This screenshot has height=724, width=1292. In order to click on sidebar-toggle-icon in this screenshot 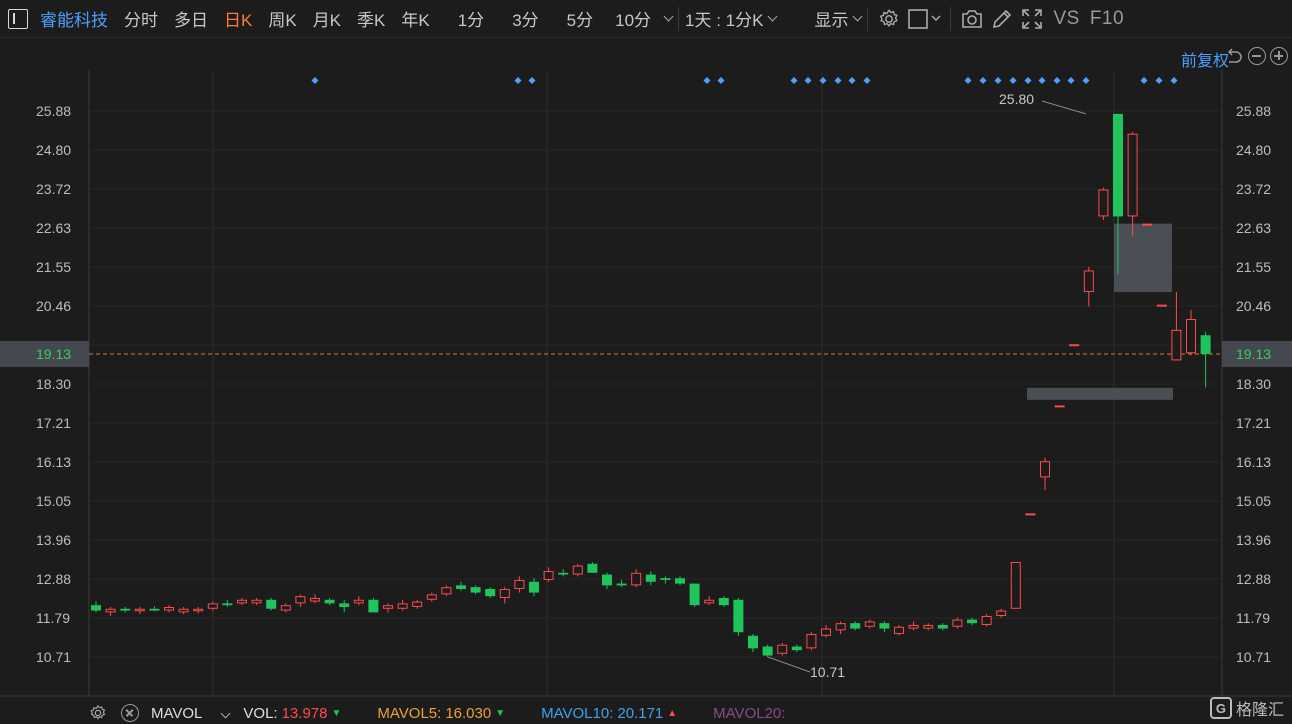, I will do `click(18, 18)`.